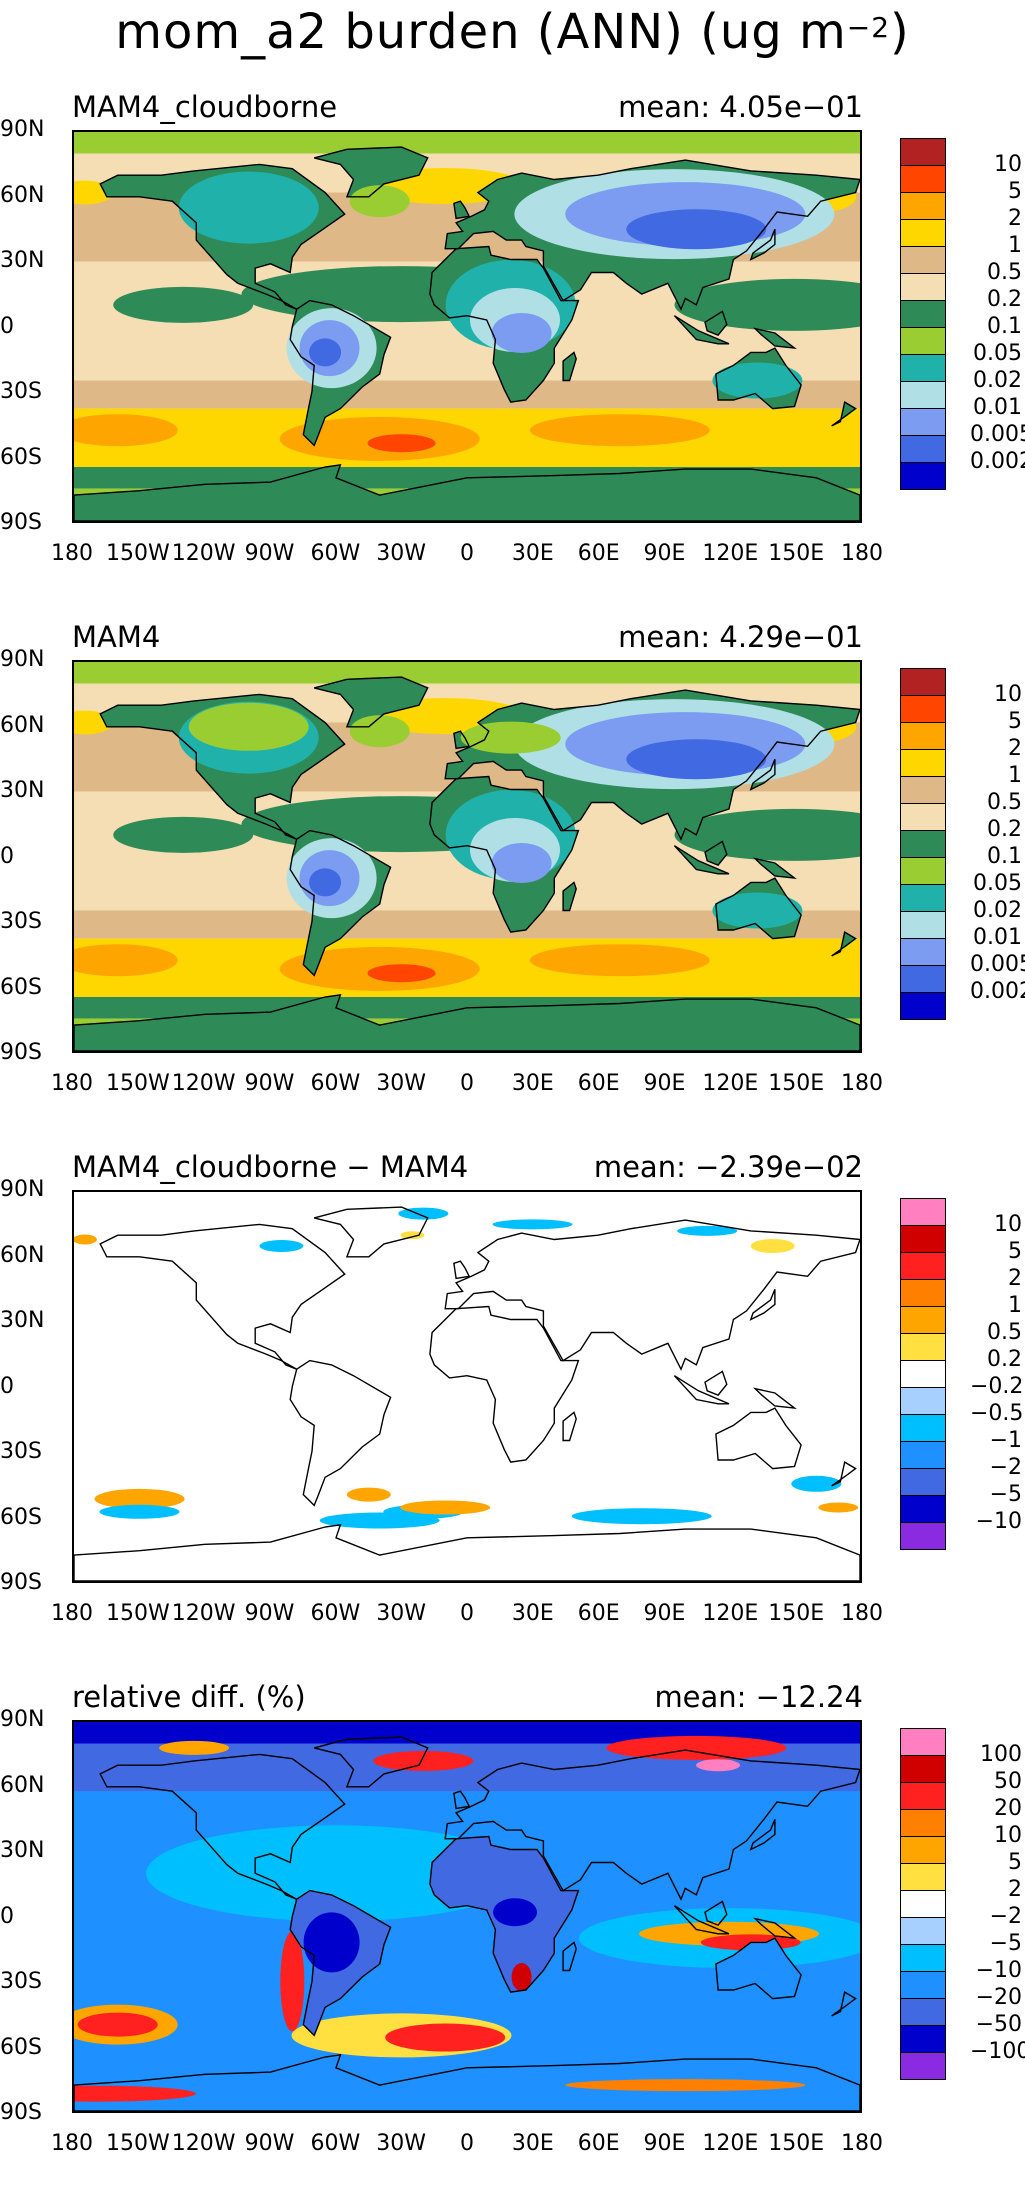  Describe the element at coordinates (598, 2143) in the screenshot. I see `x-tick-label: 60E` at that location.